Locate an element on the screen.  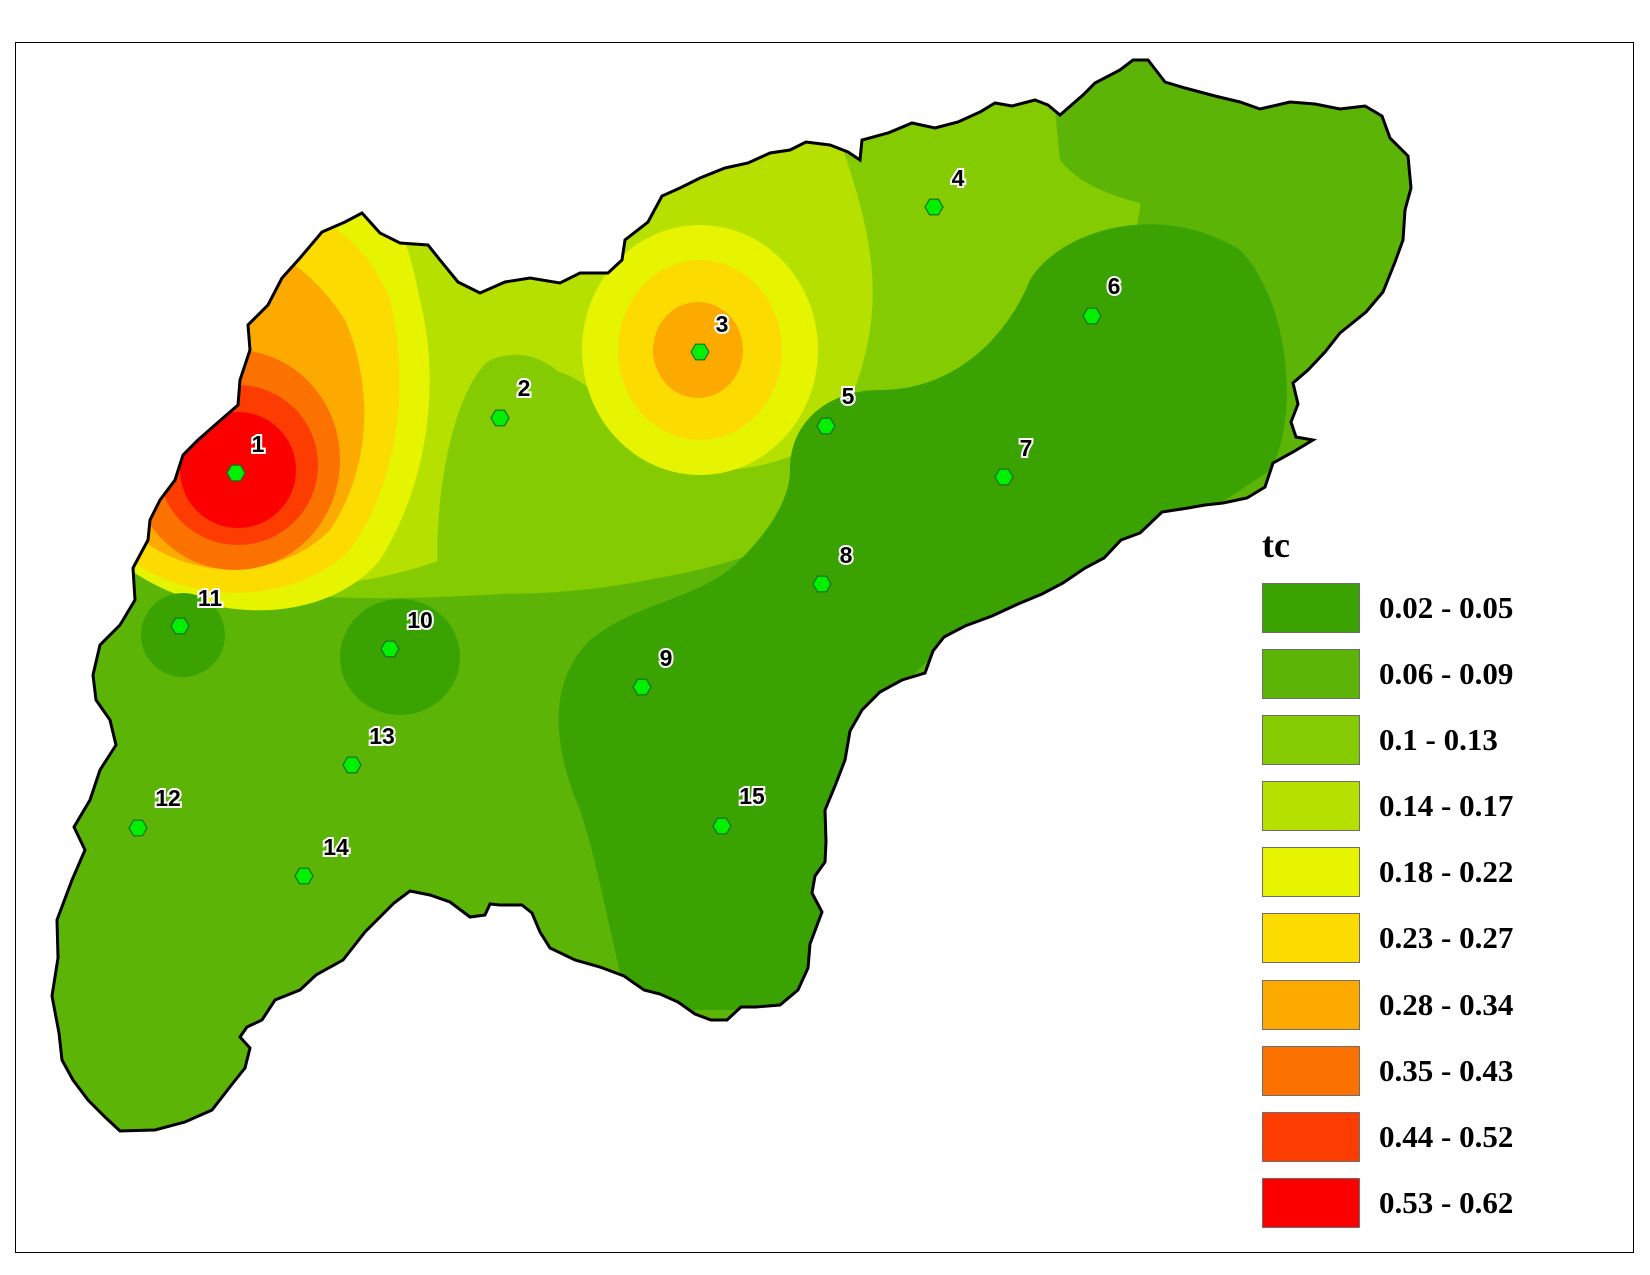
zone-0.02-0.05-st11 is located at coordinates (183, 635).